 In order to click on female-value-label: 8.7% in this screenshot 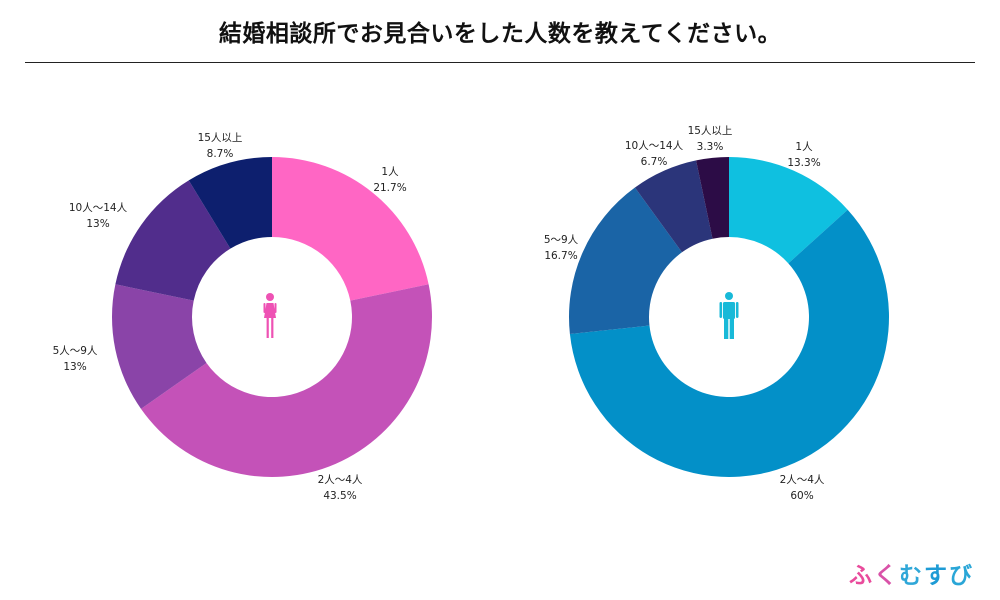, I will do `click(220, 154)`.